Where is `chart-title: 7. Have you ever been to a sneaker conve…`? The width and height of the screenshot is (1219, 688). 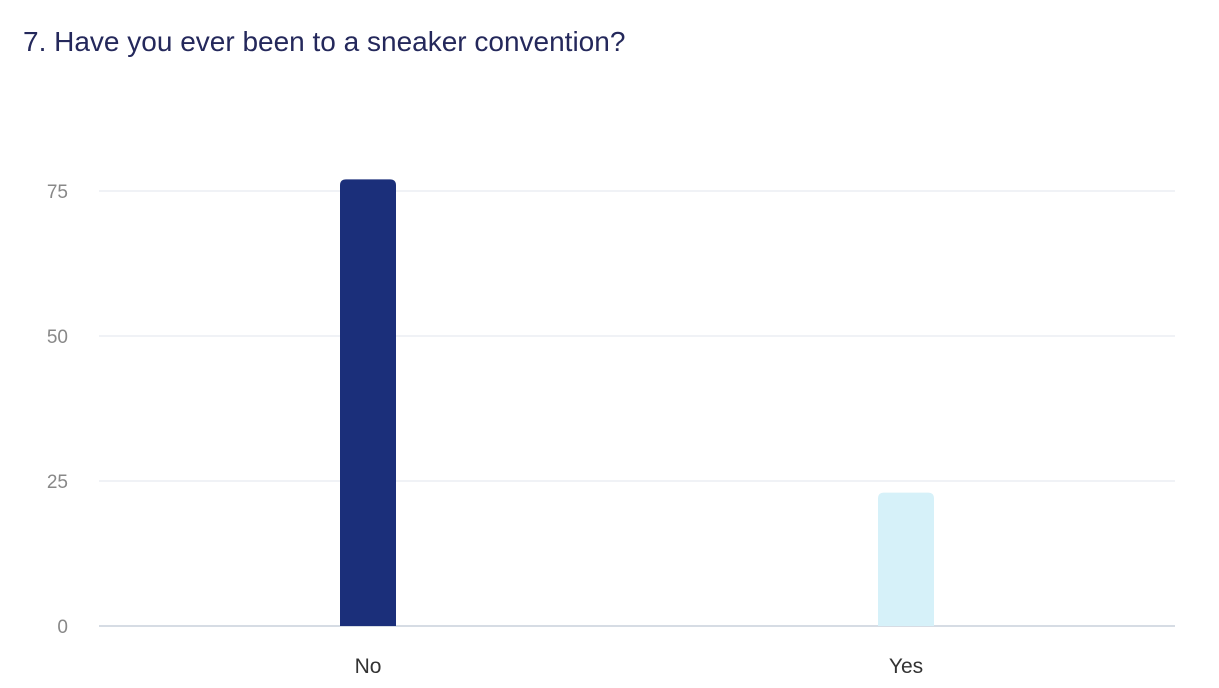 chart-title: 7. Have you ever been to a sneaker conve… is located at coordinates (324, 41).